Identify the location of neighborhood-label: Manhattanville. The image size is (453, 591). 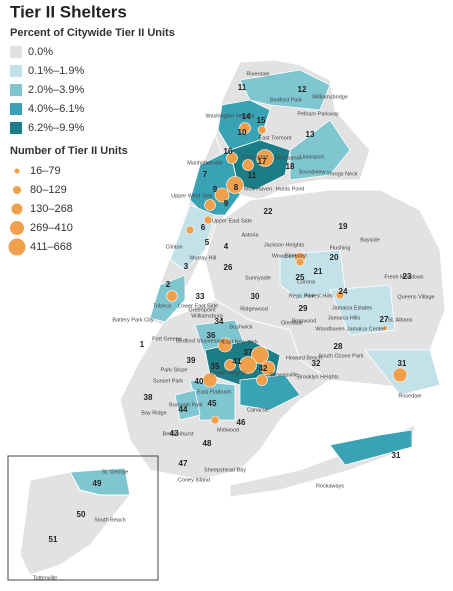
(204, 163).